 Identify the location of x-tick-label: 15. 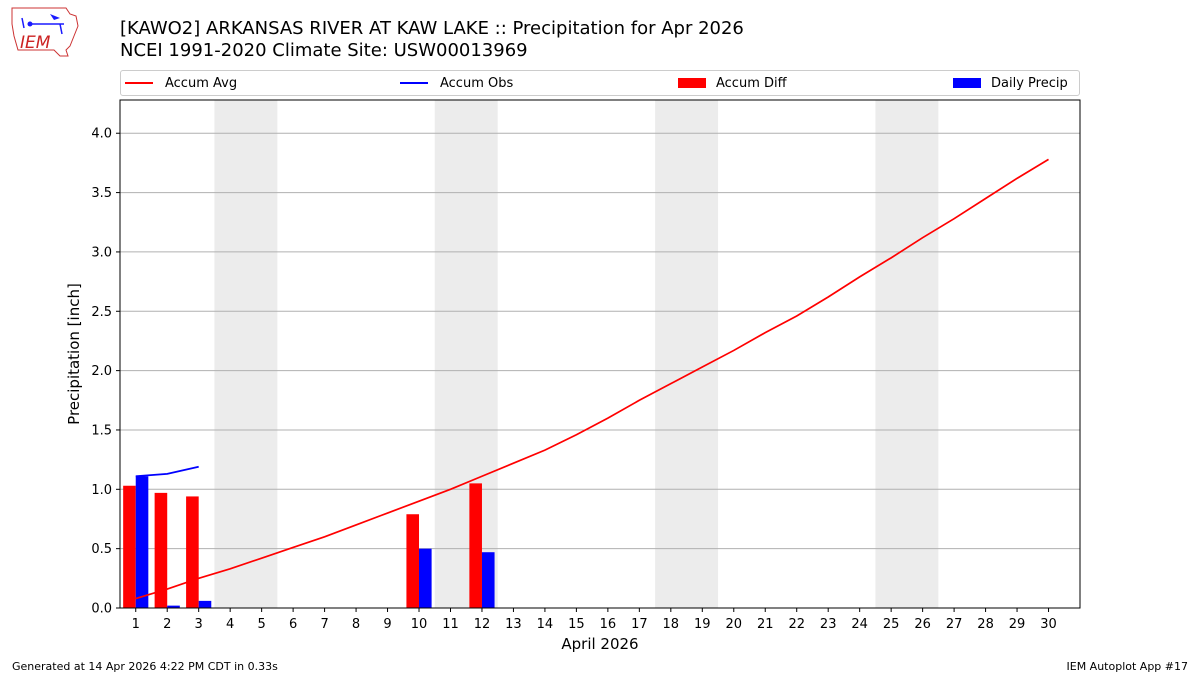
(576, 624).